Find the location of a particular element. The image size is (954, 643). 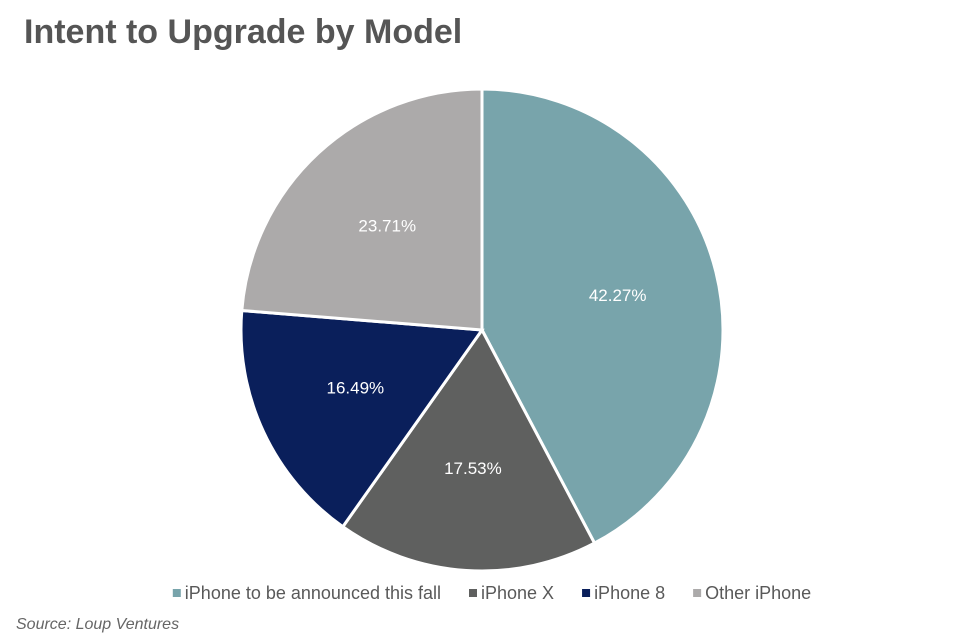

legend-label: iPhone X is located at coordinates (517, 593).